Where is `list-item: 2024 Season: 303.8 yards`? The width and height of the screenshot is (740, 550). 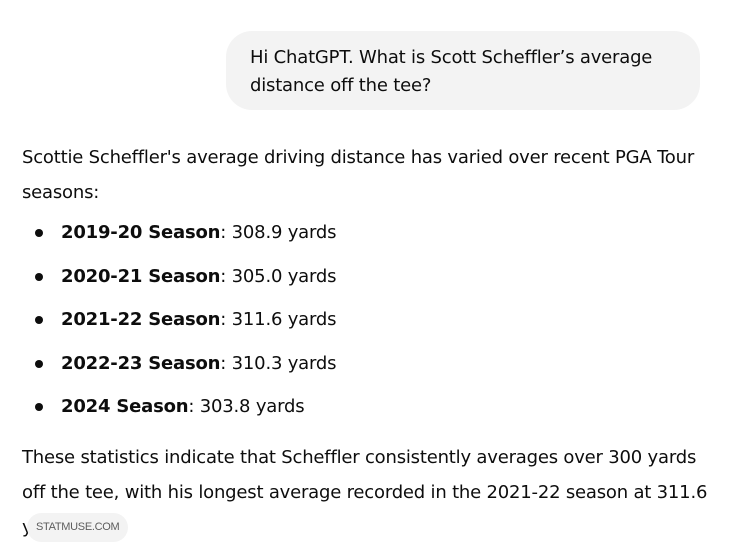
list-item: 2024 Season: 303.8 yards is located at coordinates (372, 414).